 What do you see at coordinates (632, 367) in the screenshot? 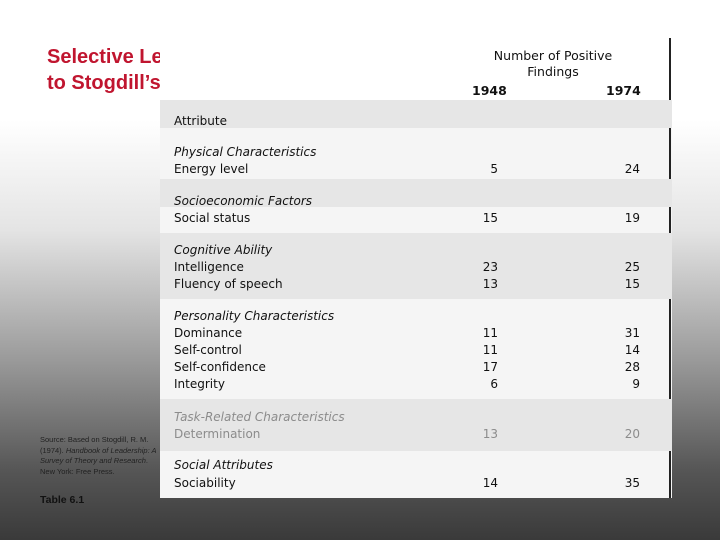
I see `value-1974: 28` at bounding box center [632, 367].